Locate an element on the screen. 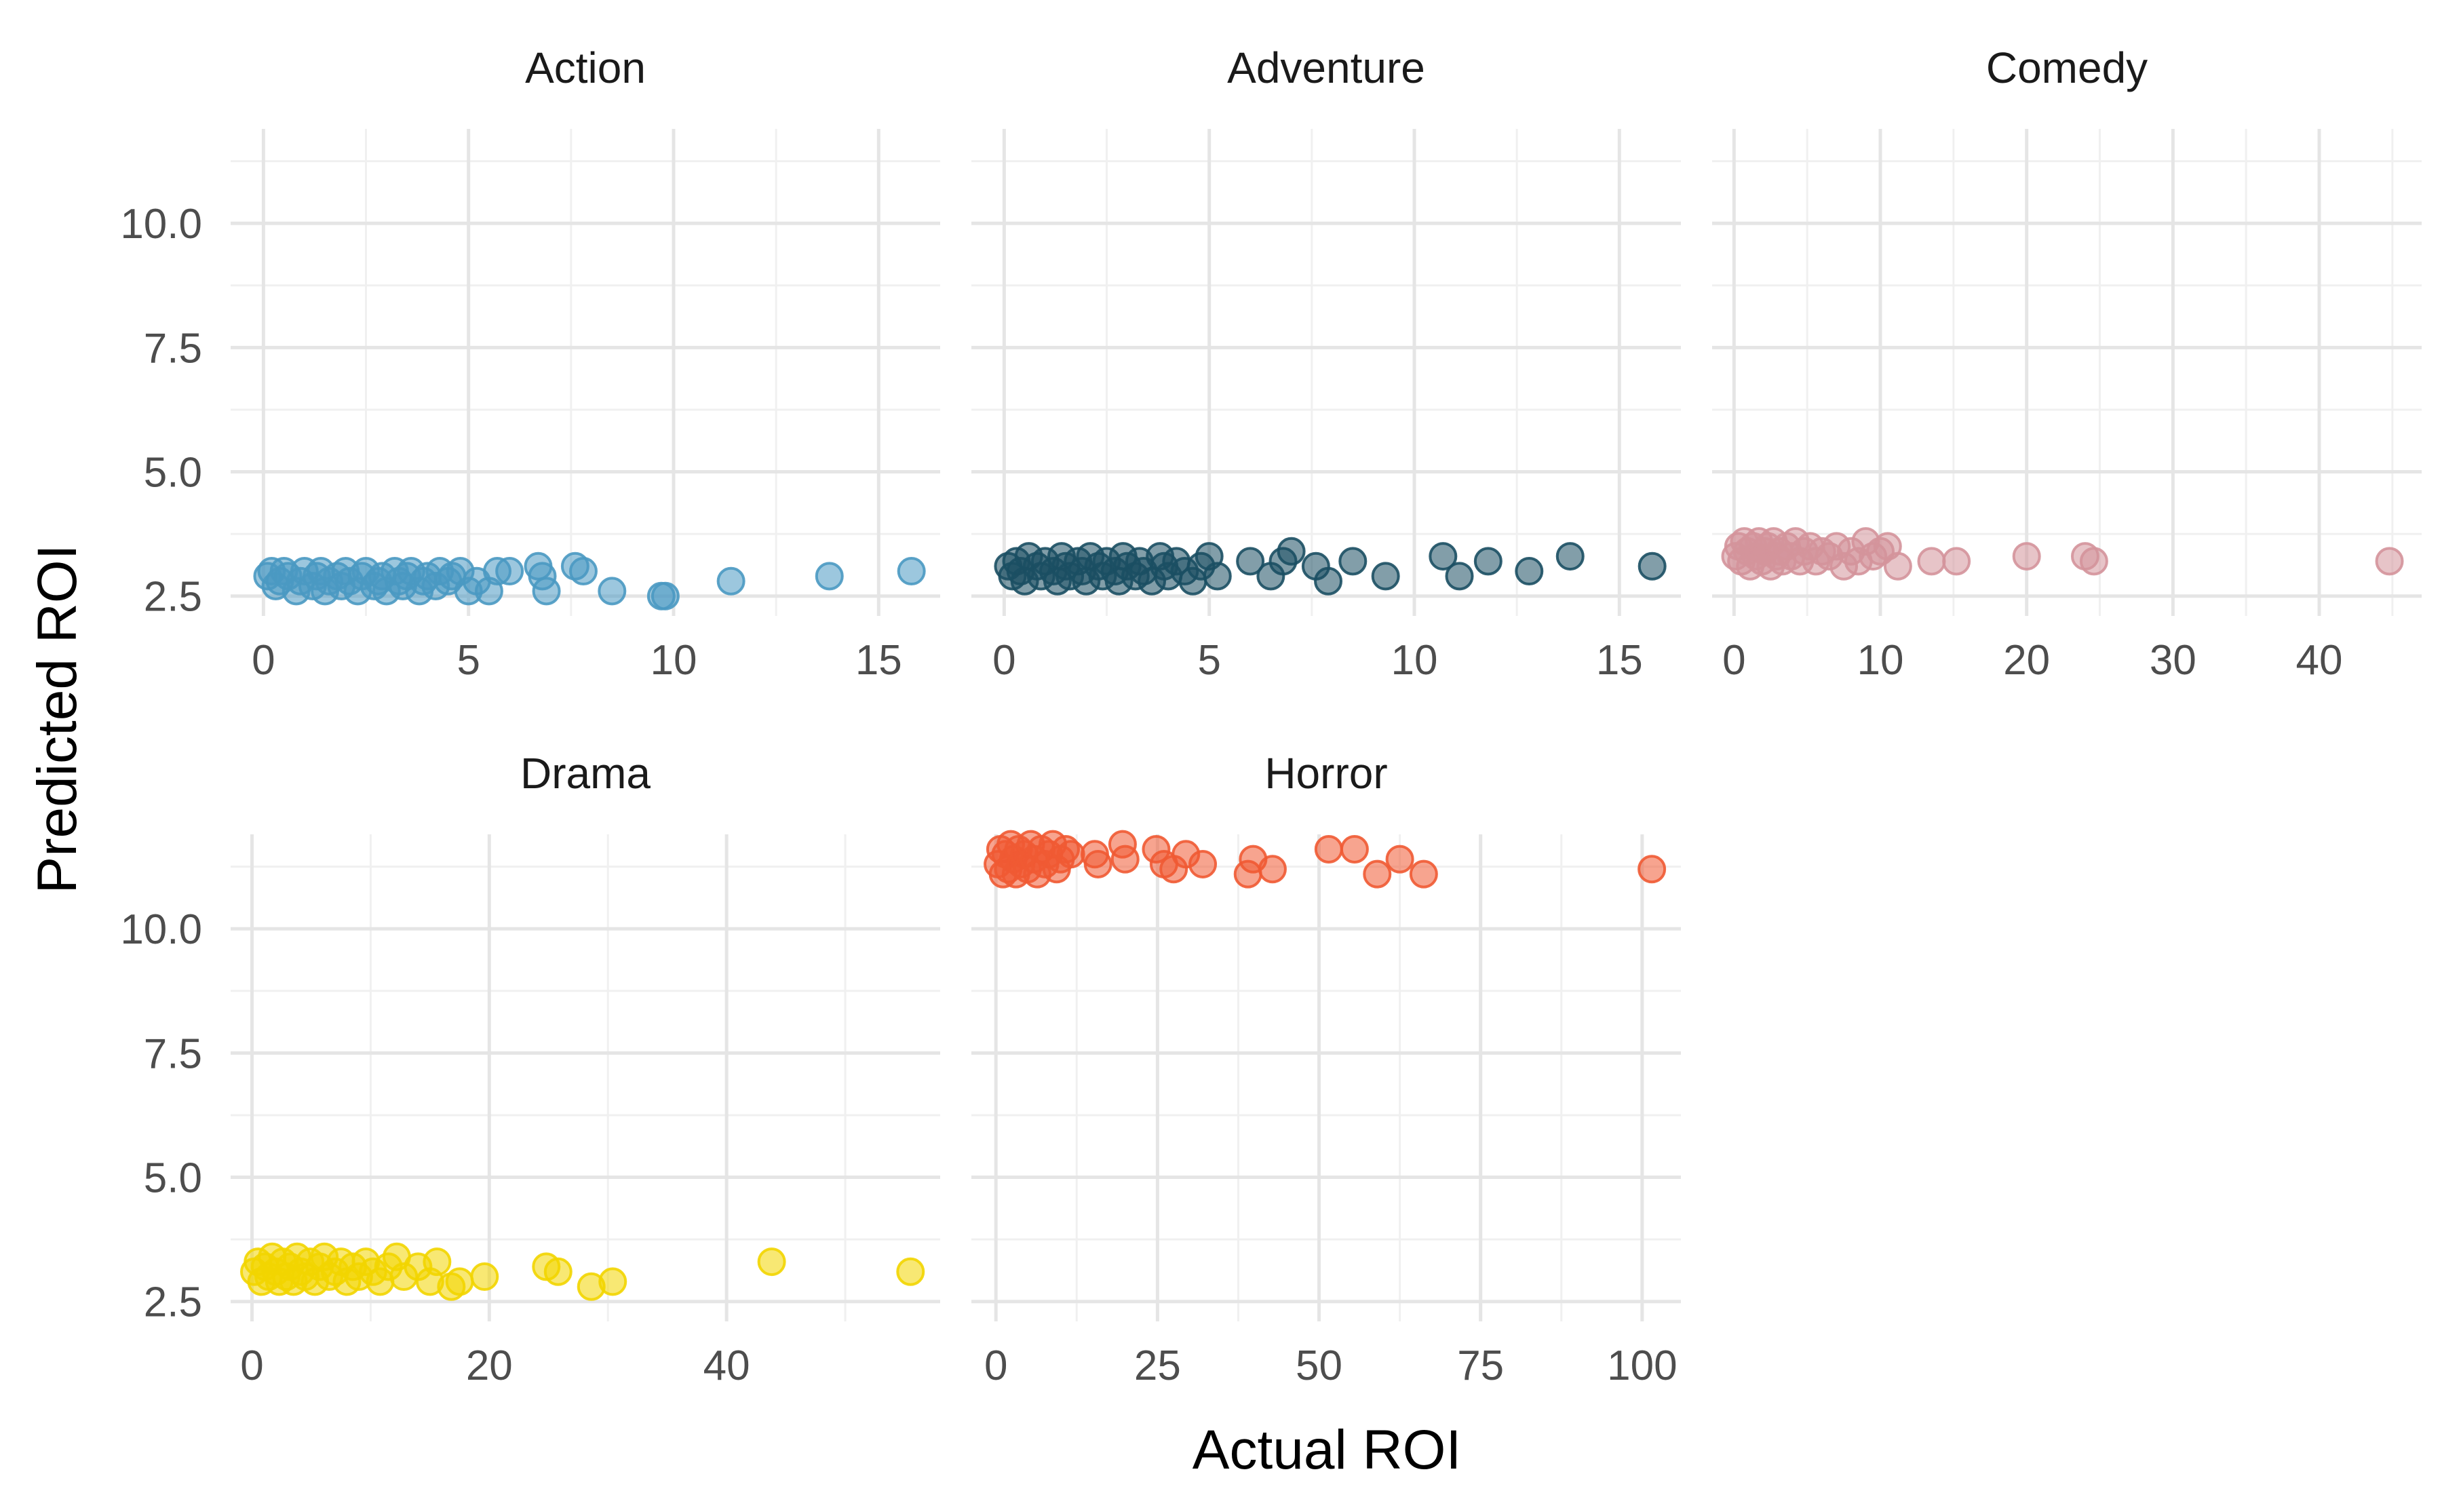  panel-action: 2.5 5.0 7.5 10.0 0 5 10 15 Action is located at coordinates (530, 364).